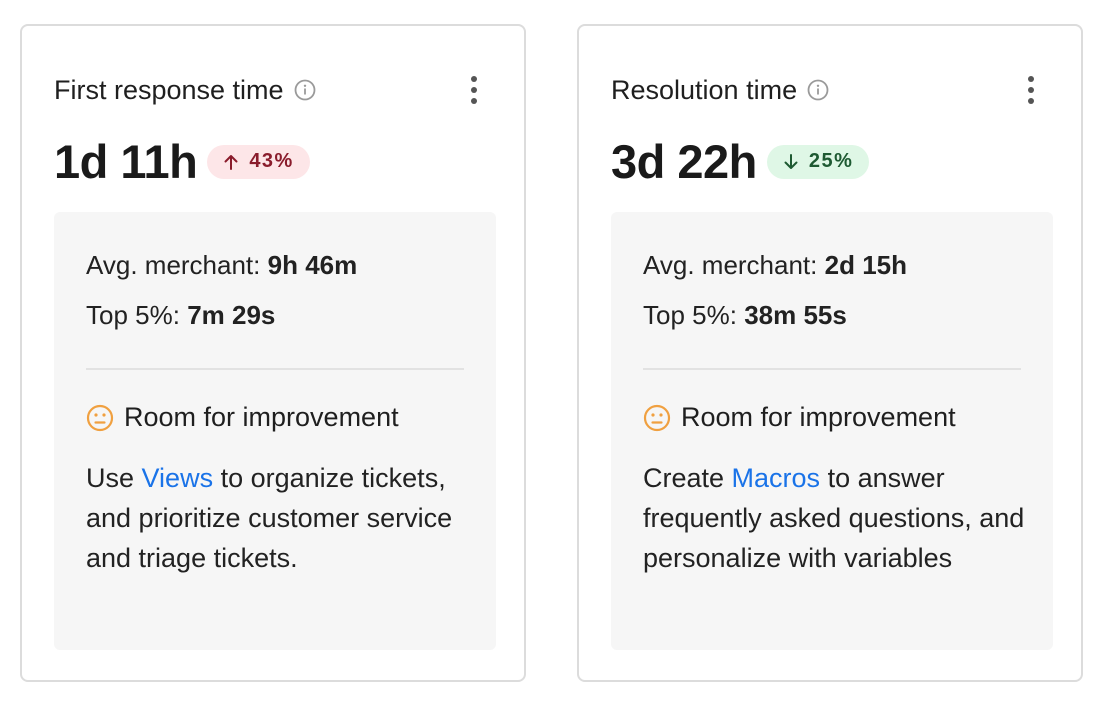 Image resolution: width=1114 pixels, height=712 pixels. I want to click on avg-merchant-line: Avg. merchant: 9h 46m, so click(221, 265).